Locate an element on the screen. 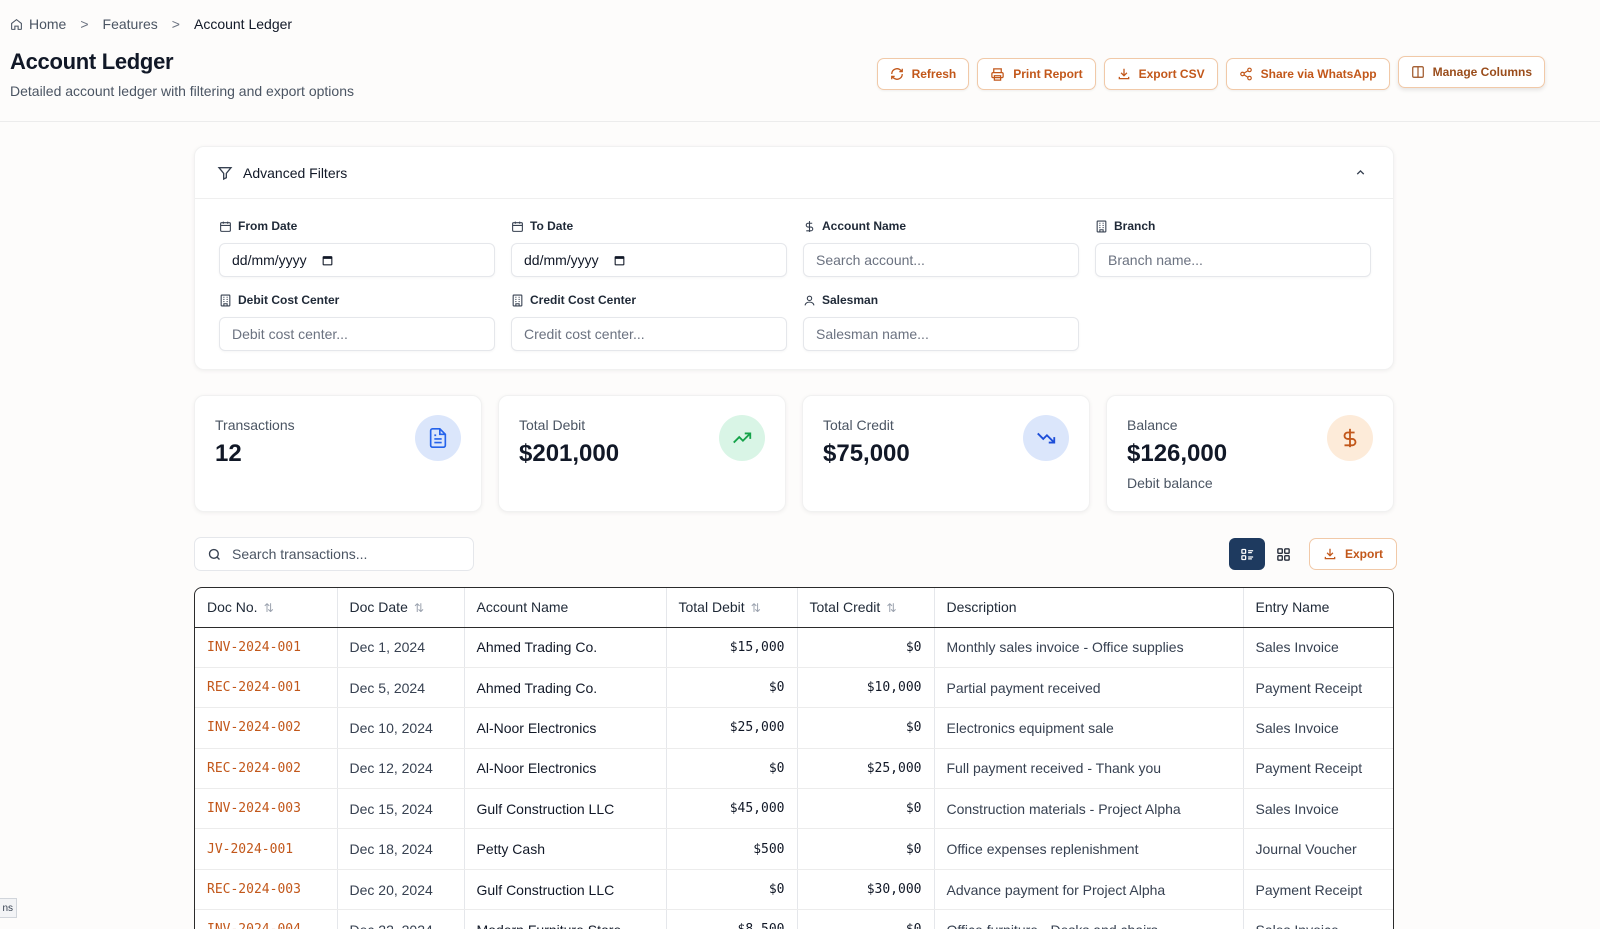  table-export-button: Export is located at coordinates (1353, 554).